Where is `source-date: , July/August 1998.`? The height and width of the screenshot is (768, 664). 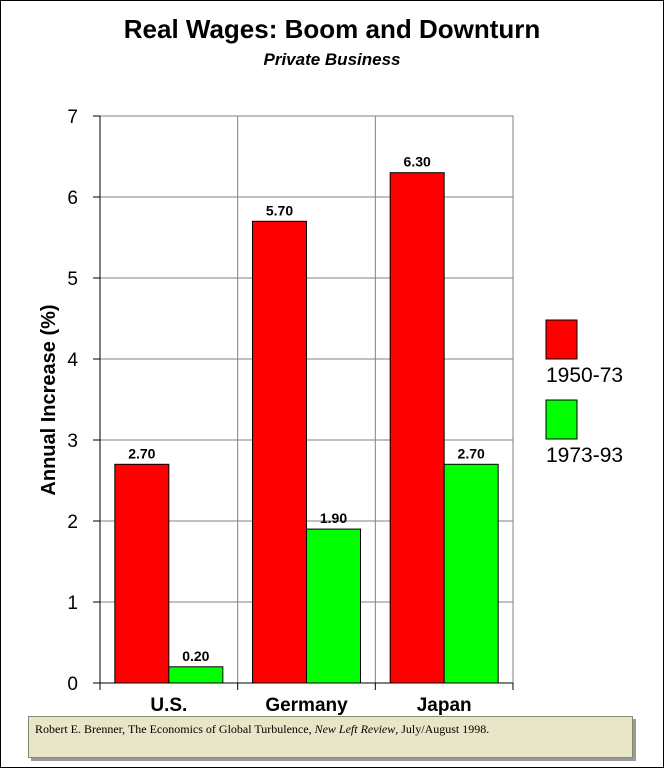
source-date: , July/August 1998. is located at coordinates (442, 729).